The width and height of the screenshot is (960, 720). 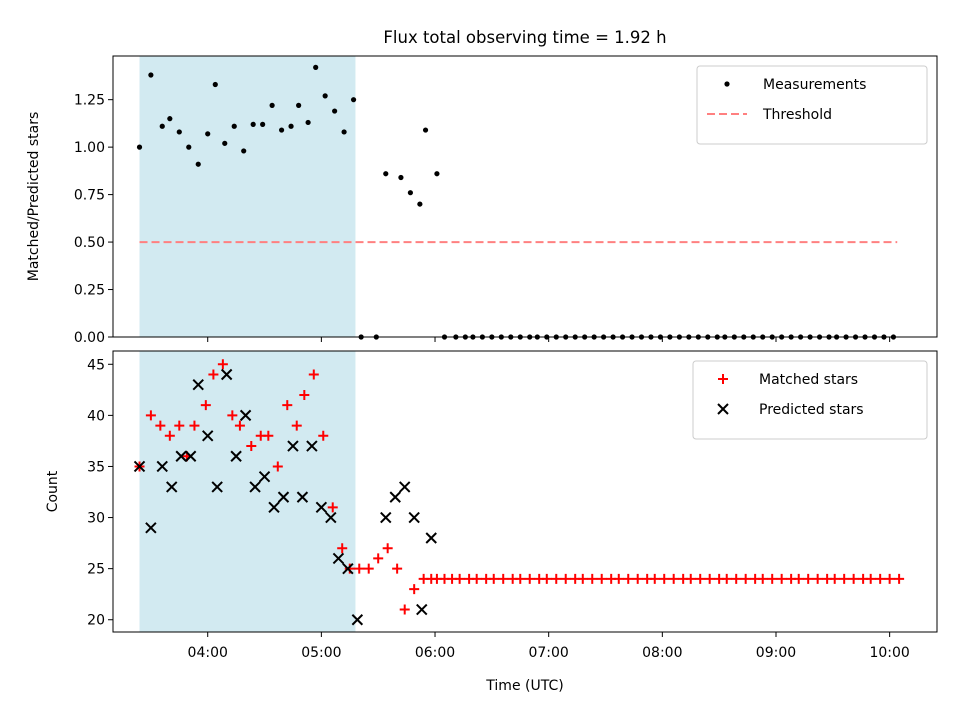 What do you see at coordinates (723, 379) in the screenshot?
I see `legend-marker-plus` at bounding box center [723, 379].